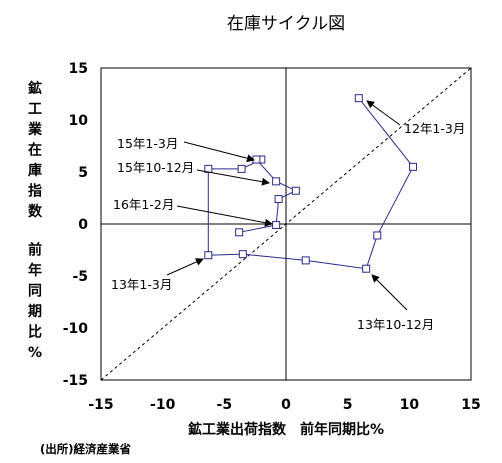 The image size is (502, 463). What do you see at coordinates (286, 429) in the screenshot?
I see `x-axis-label: 鉱工業出荷指数 前年同期比%` at bounding box center [286, 429].